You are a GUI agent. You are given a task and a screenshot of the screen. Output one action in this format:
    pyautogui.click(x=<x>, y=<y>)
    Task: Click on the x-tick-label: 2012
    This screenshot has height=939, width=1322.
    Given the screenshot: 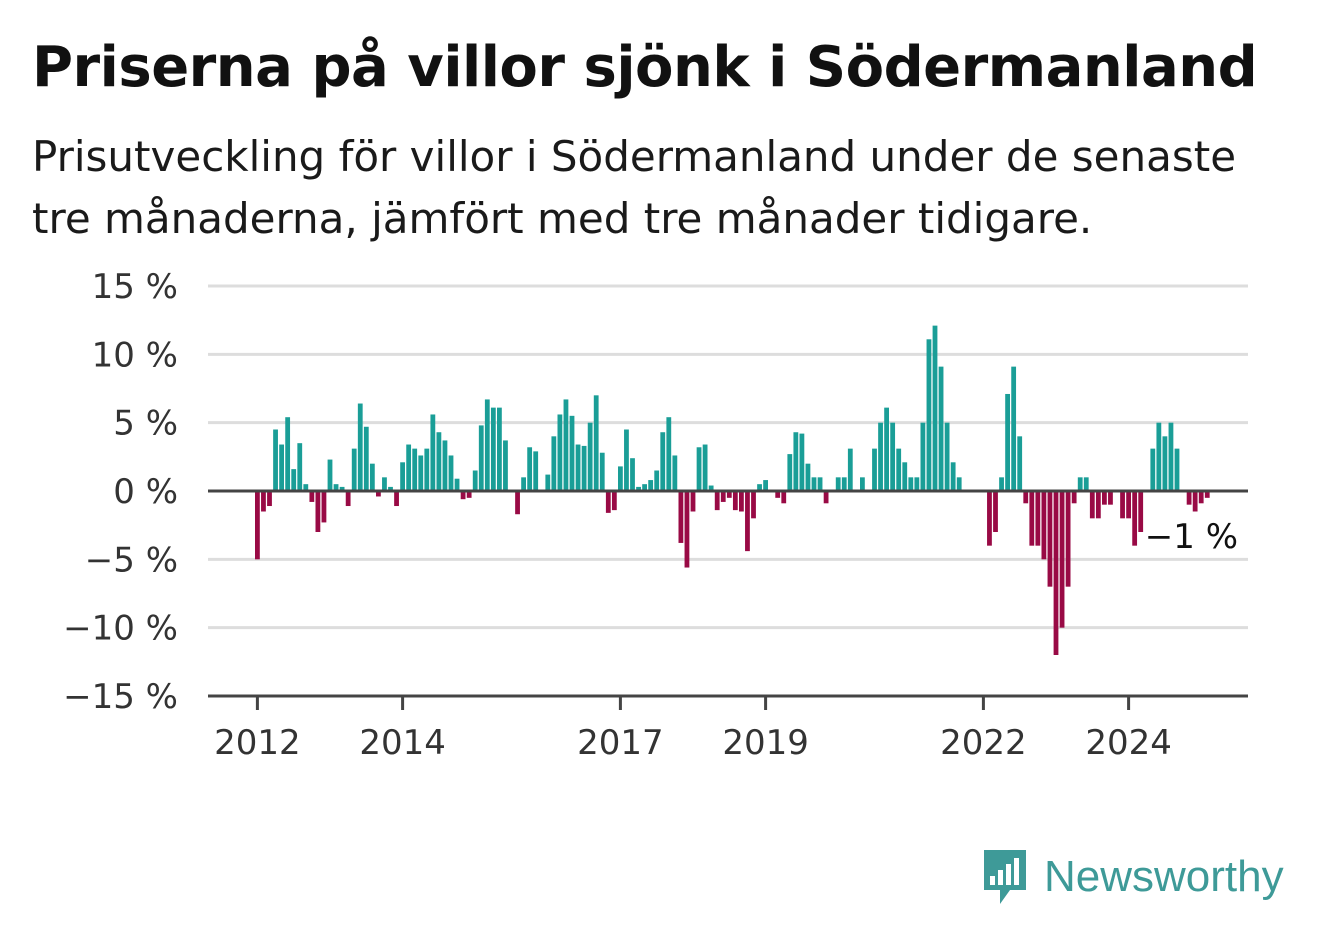 What is the action you would take?
    pyautogui.click(x=257, y=743)
    